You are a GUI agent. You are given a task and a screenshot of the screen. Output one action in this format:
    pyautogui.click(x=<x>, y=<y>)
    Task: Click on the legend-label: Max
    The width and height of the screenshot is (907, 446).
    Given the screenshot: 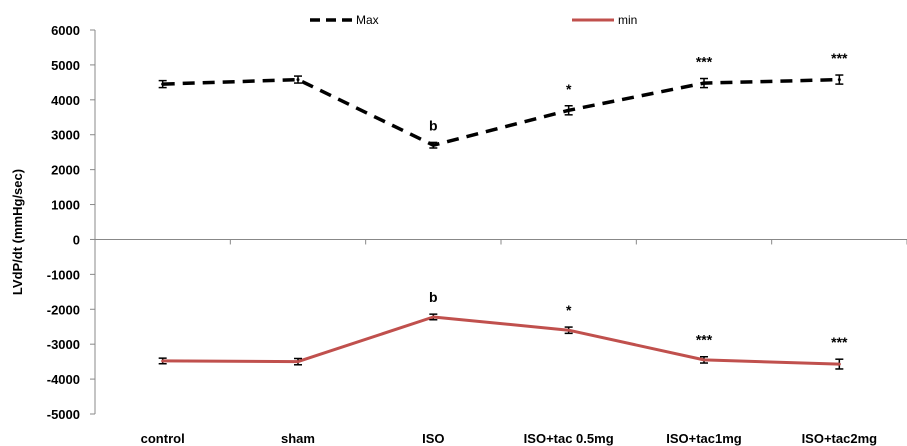 What is the action you would take?
    pyautogui.click(x=367, y=20)
    